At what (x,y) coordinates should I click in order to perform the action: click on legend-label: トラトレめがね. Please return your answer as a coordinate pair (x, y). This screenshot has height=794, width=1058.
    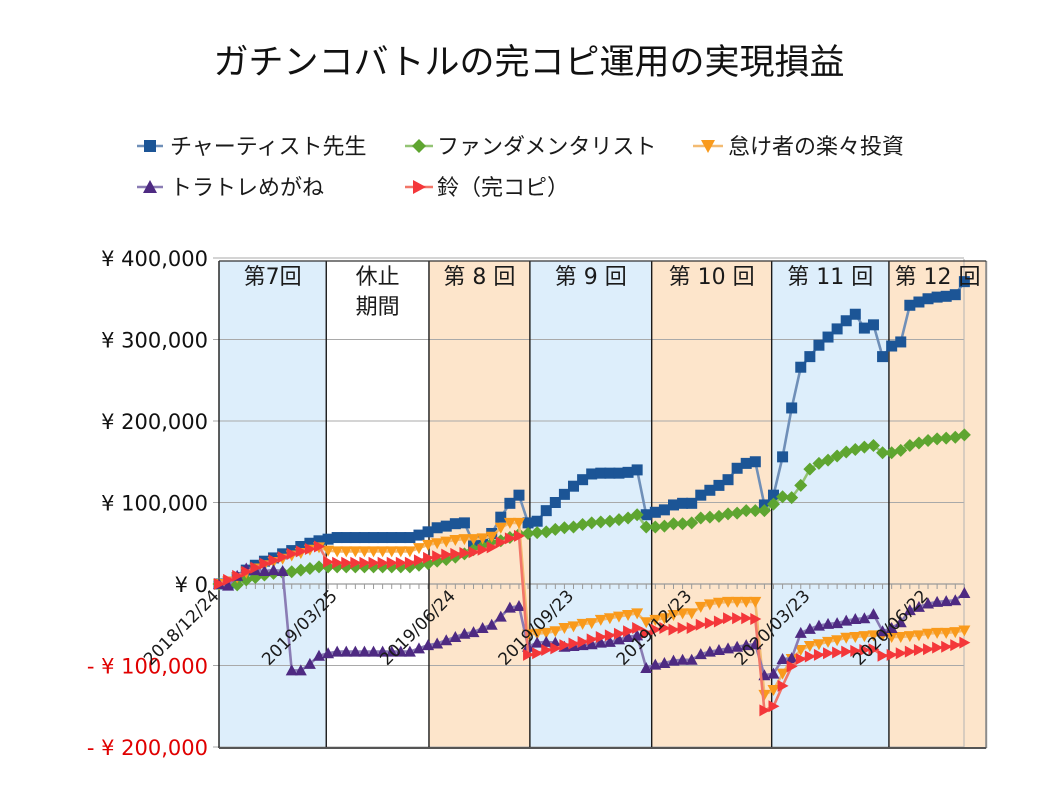
    Looking at the image, I should click on (247, 188).